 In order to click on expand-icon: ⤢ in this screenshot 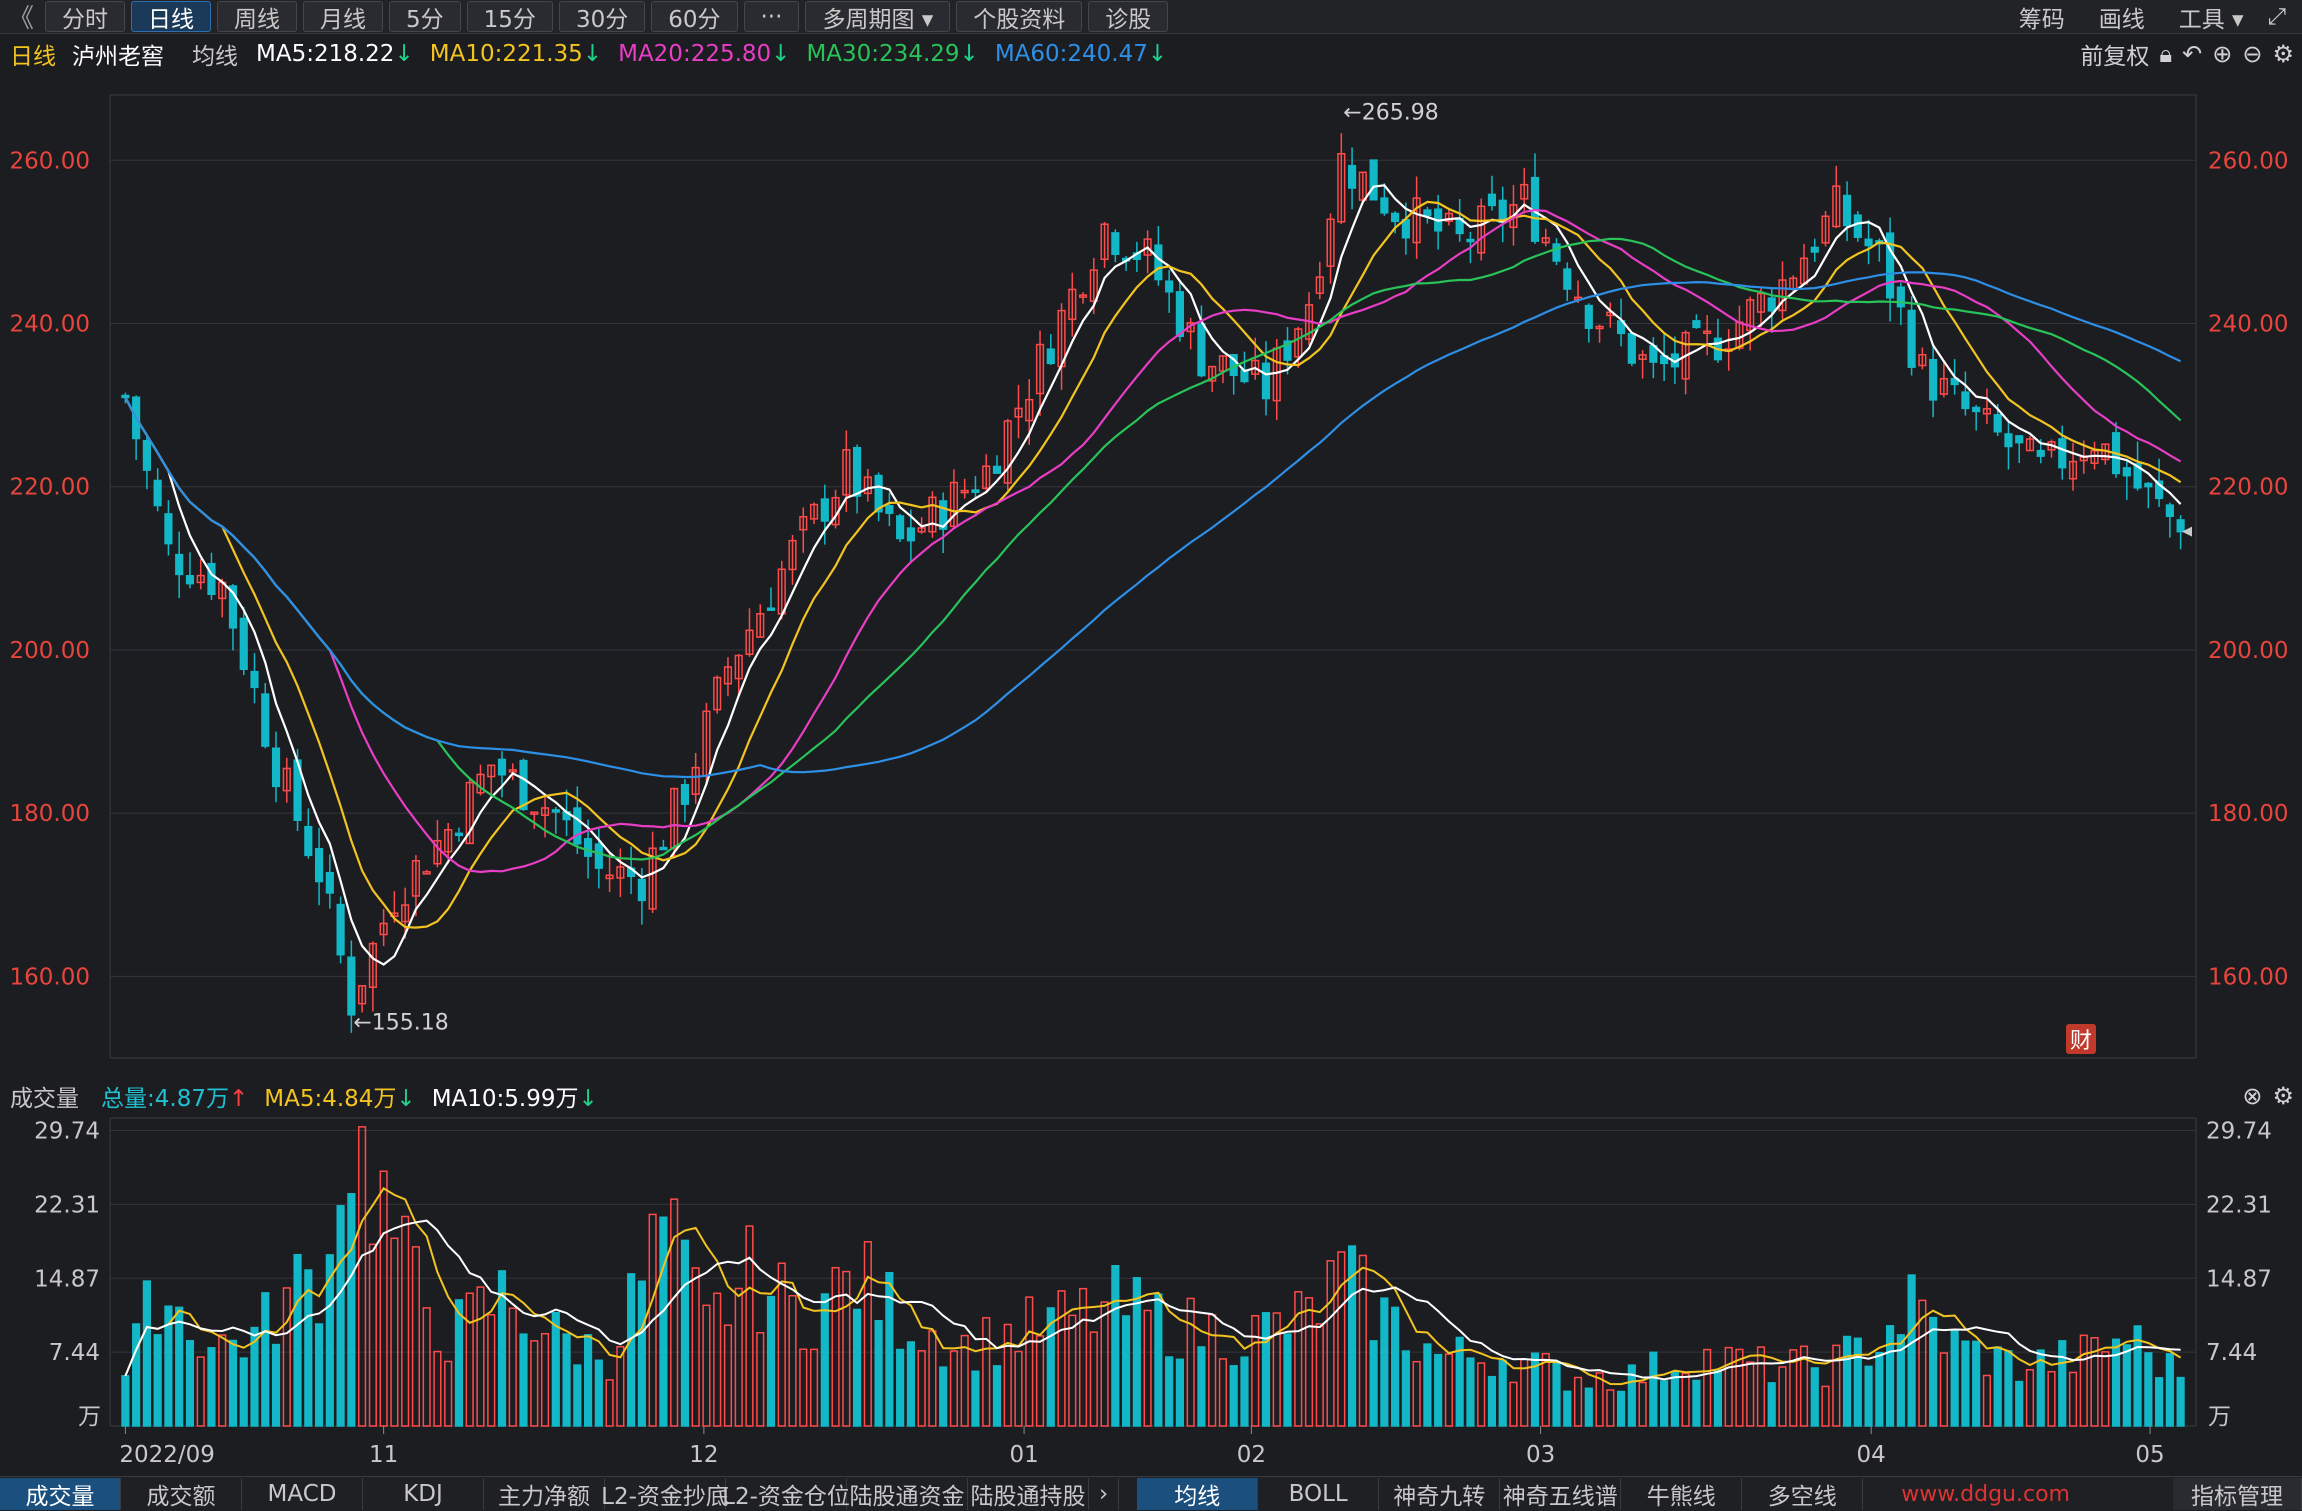, I will do `click(2276, 16)`.